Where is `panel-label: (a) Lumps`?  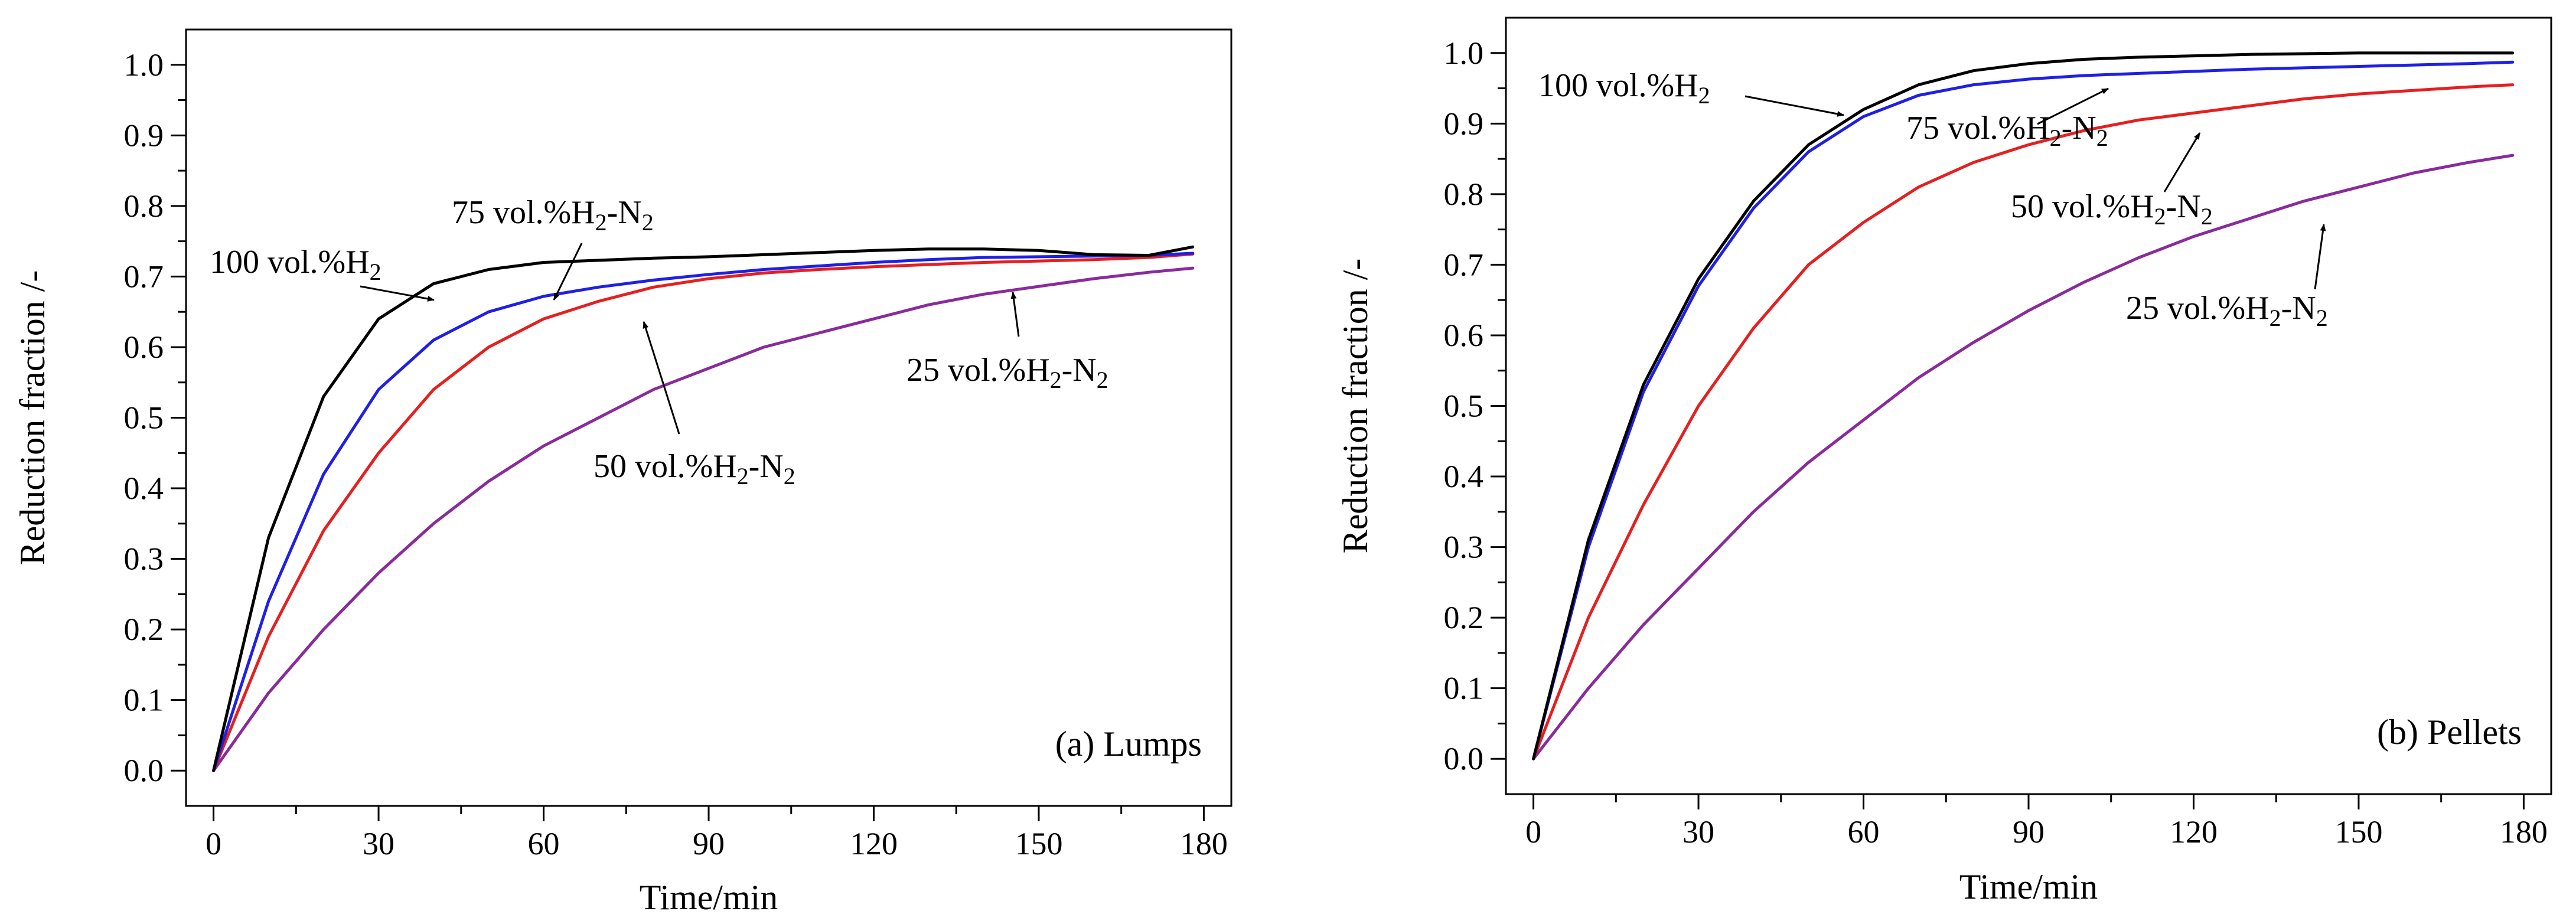
panel-label: (a) Lumps is located at coordinates (1129, 743).